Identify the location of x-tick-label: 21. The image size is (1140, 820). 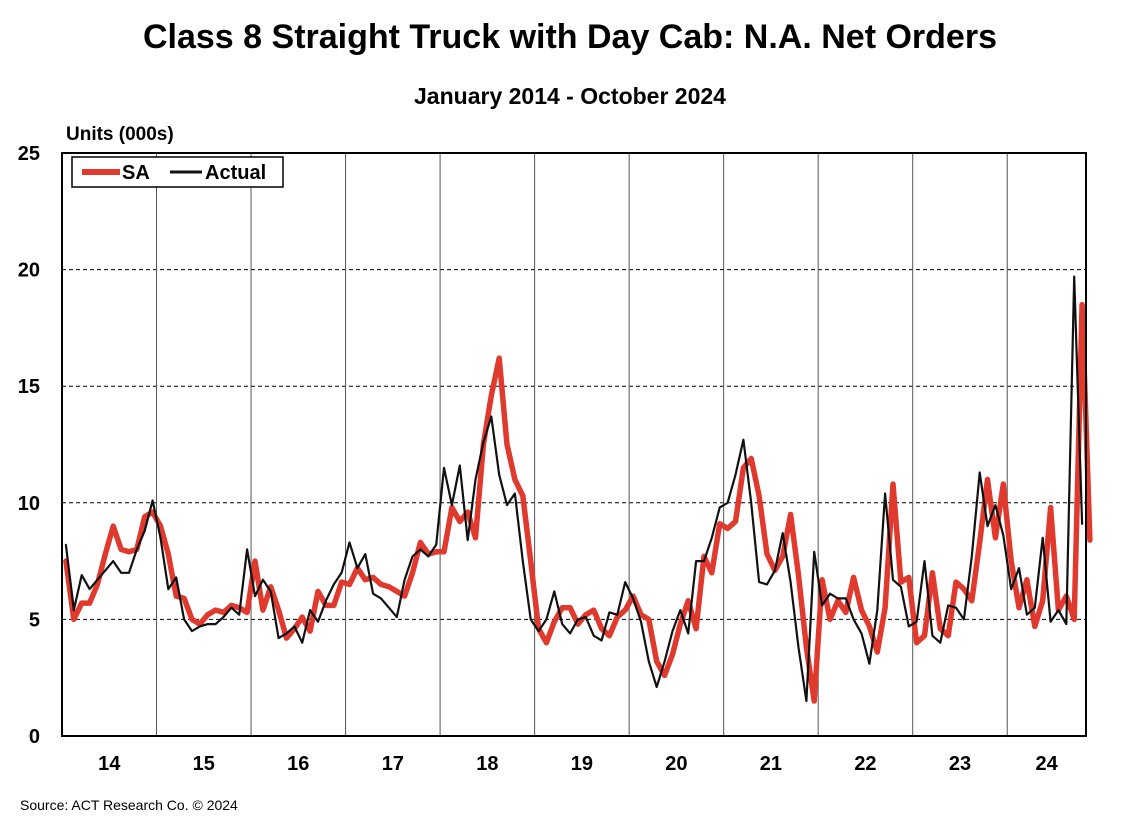
(771, 764).